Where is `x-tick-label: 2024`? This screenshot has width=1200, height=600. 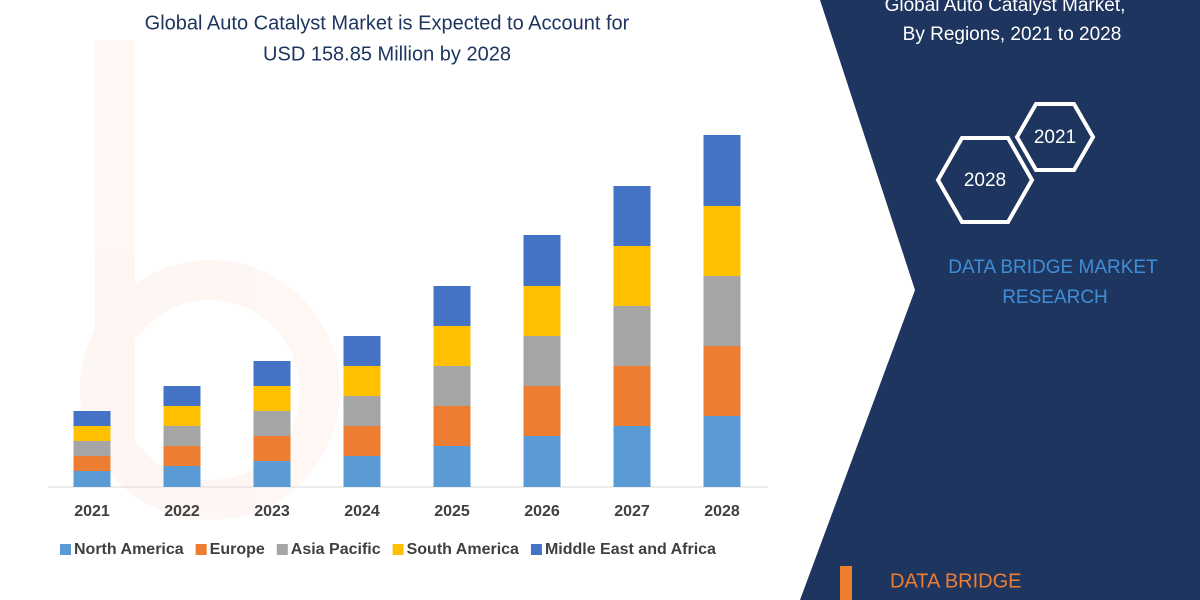 x-tick-label: 2024 is located at coordinates (362, 511).